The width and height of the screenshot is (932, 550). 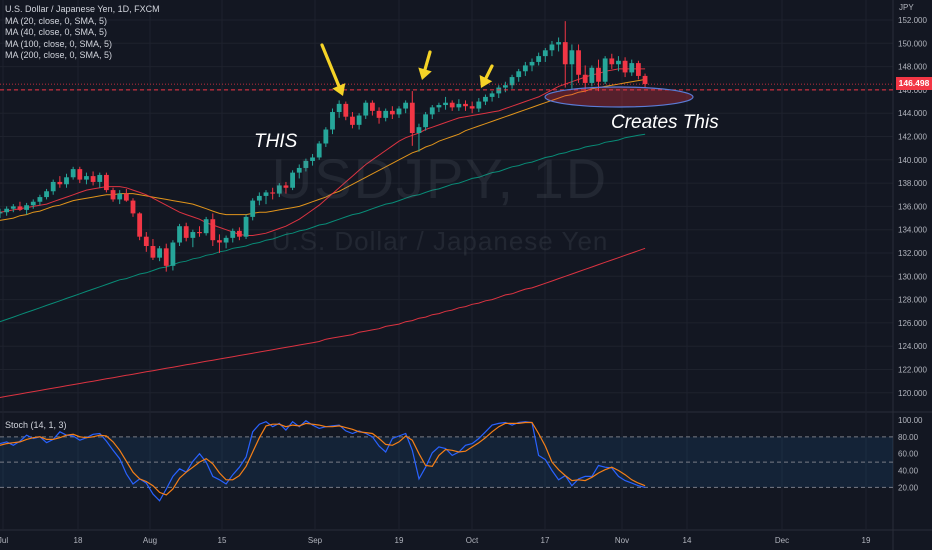 What do you see at coordinates (912, 183) in the screenshot?
I see `price-tick: 138.000` at bounding box center [912, 183].